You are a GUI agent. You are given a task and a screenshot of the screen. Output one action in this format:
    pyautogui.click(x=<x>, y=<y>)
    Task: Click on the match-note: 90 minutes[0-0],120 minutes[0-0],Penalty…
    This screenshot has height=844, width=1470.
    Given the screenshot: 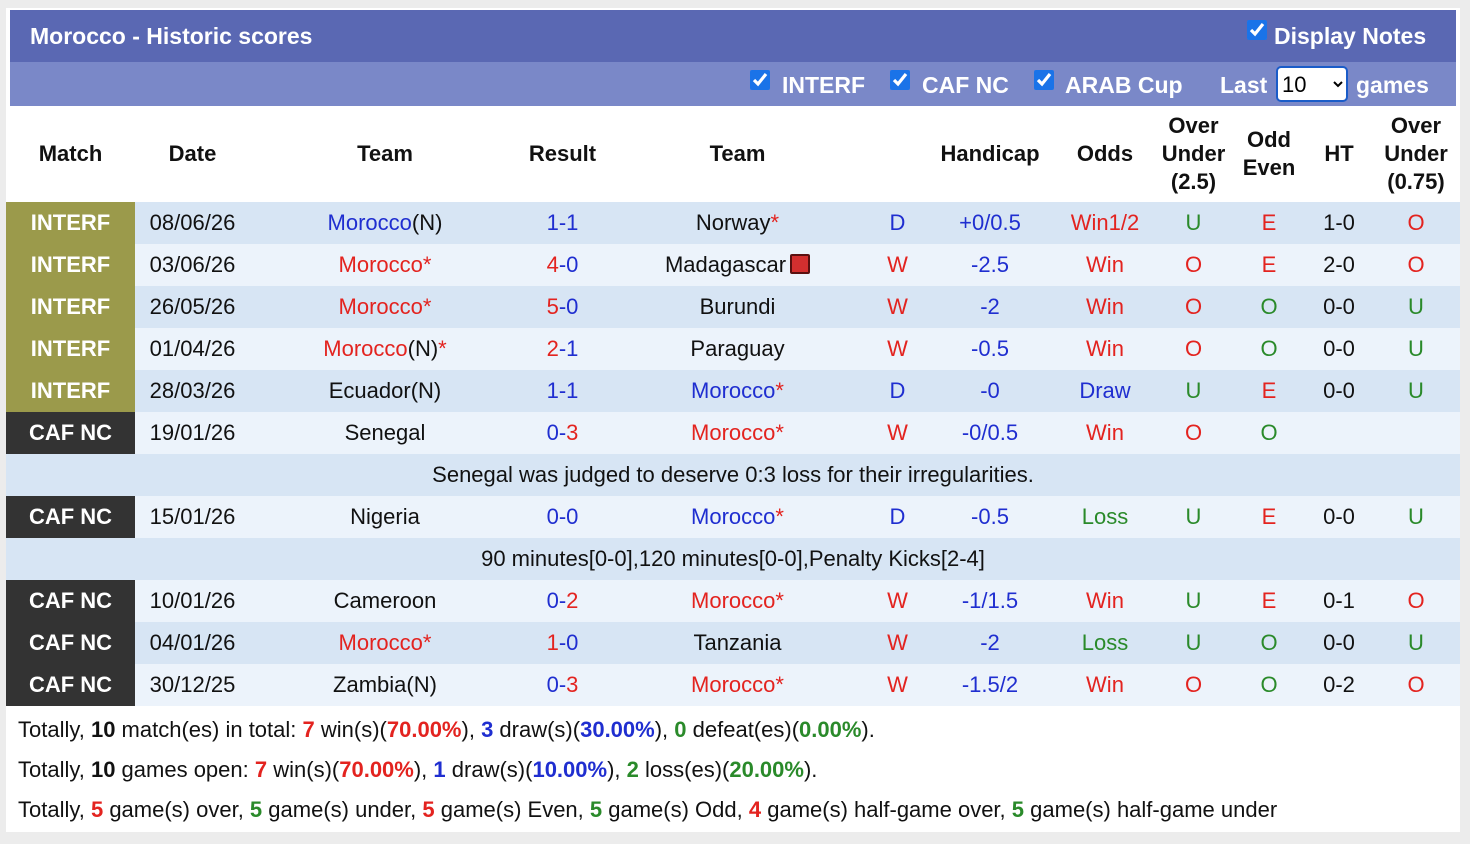 What is the action you would take?
    pyautogui.click(x=733, y=559)
    